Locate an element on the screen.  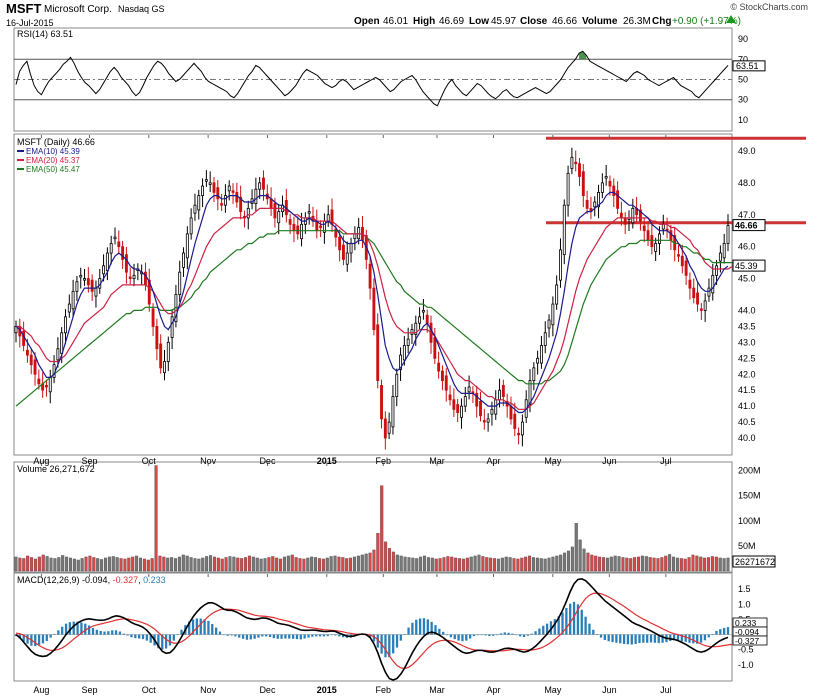
rsi-tick-label: 50 is located at coordinates (743, 80).